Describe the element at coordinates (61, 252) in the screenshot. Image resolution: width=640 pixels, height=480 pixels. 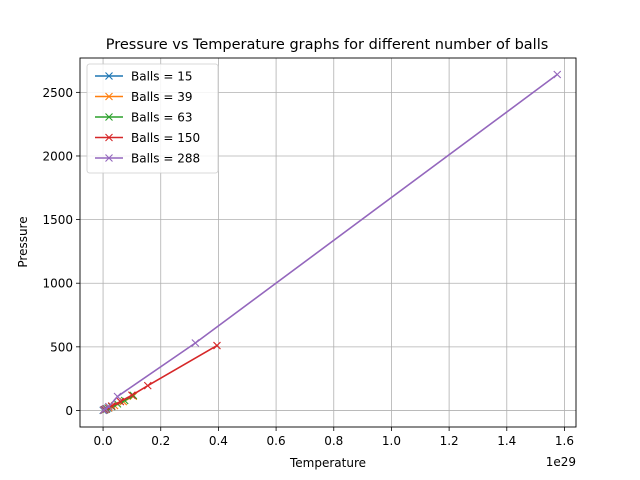
I see `y-axis: 0 500 1000 1500 2000 2500` at that location.